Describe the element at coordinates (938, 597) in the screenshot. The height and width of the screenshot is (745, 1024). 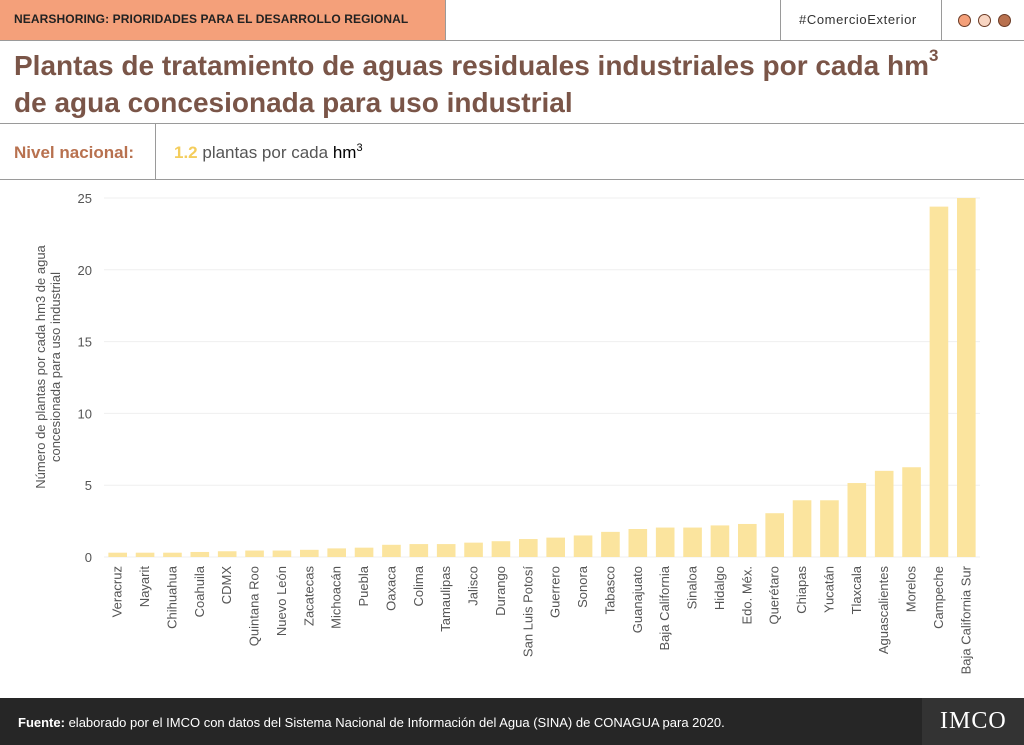
I see `x-tick-label: Campeche` at that location.